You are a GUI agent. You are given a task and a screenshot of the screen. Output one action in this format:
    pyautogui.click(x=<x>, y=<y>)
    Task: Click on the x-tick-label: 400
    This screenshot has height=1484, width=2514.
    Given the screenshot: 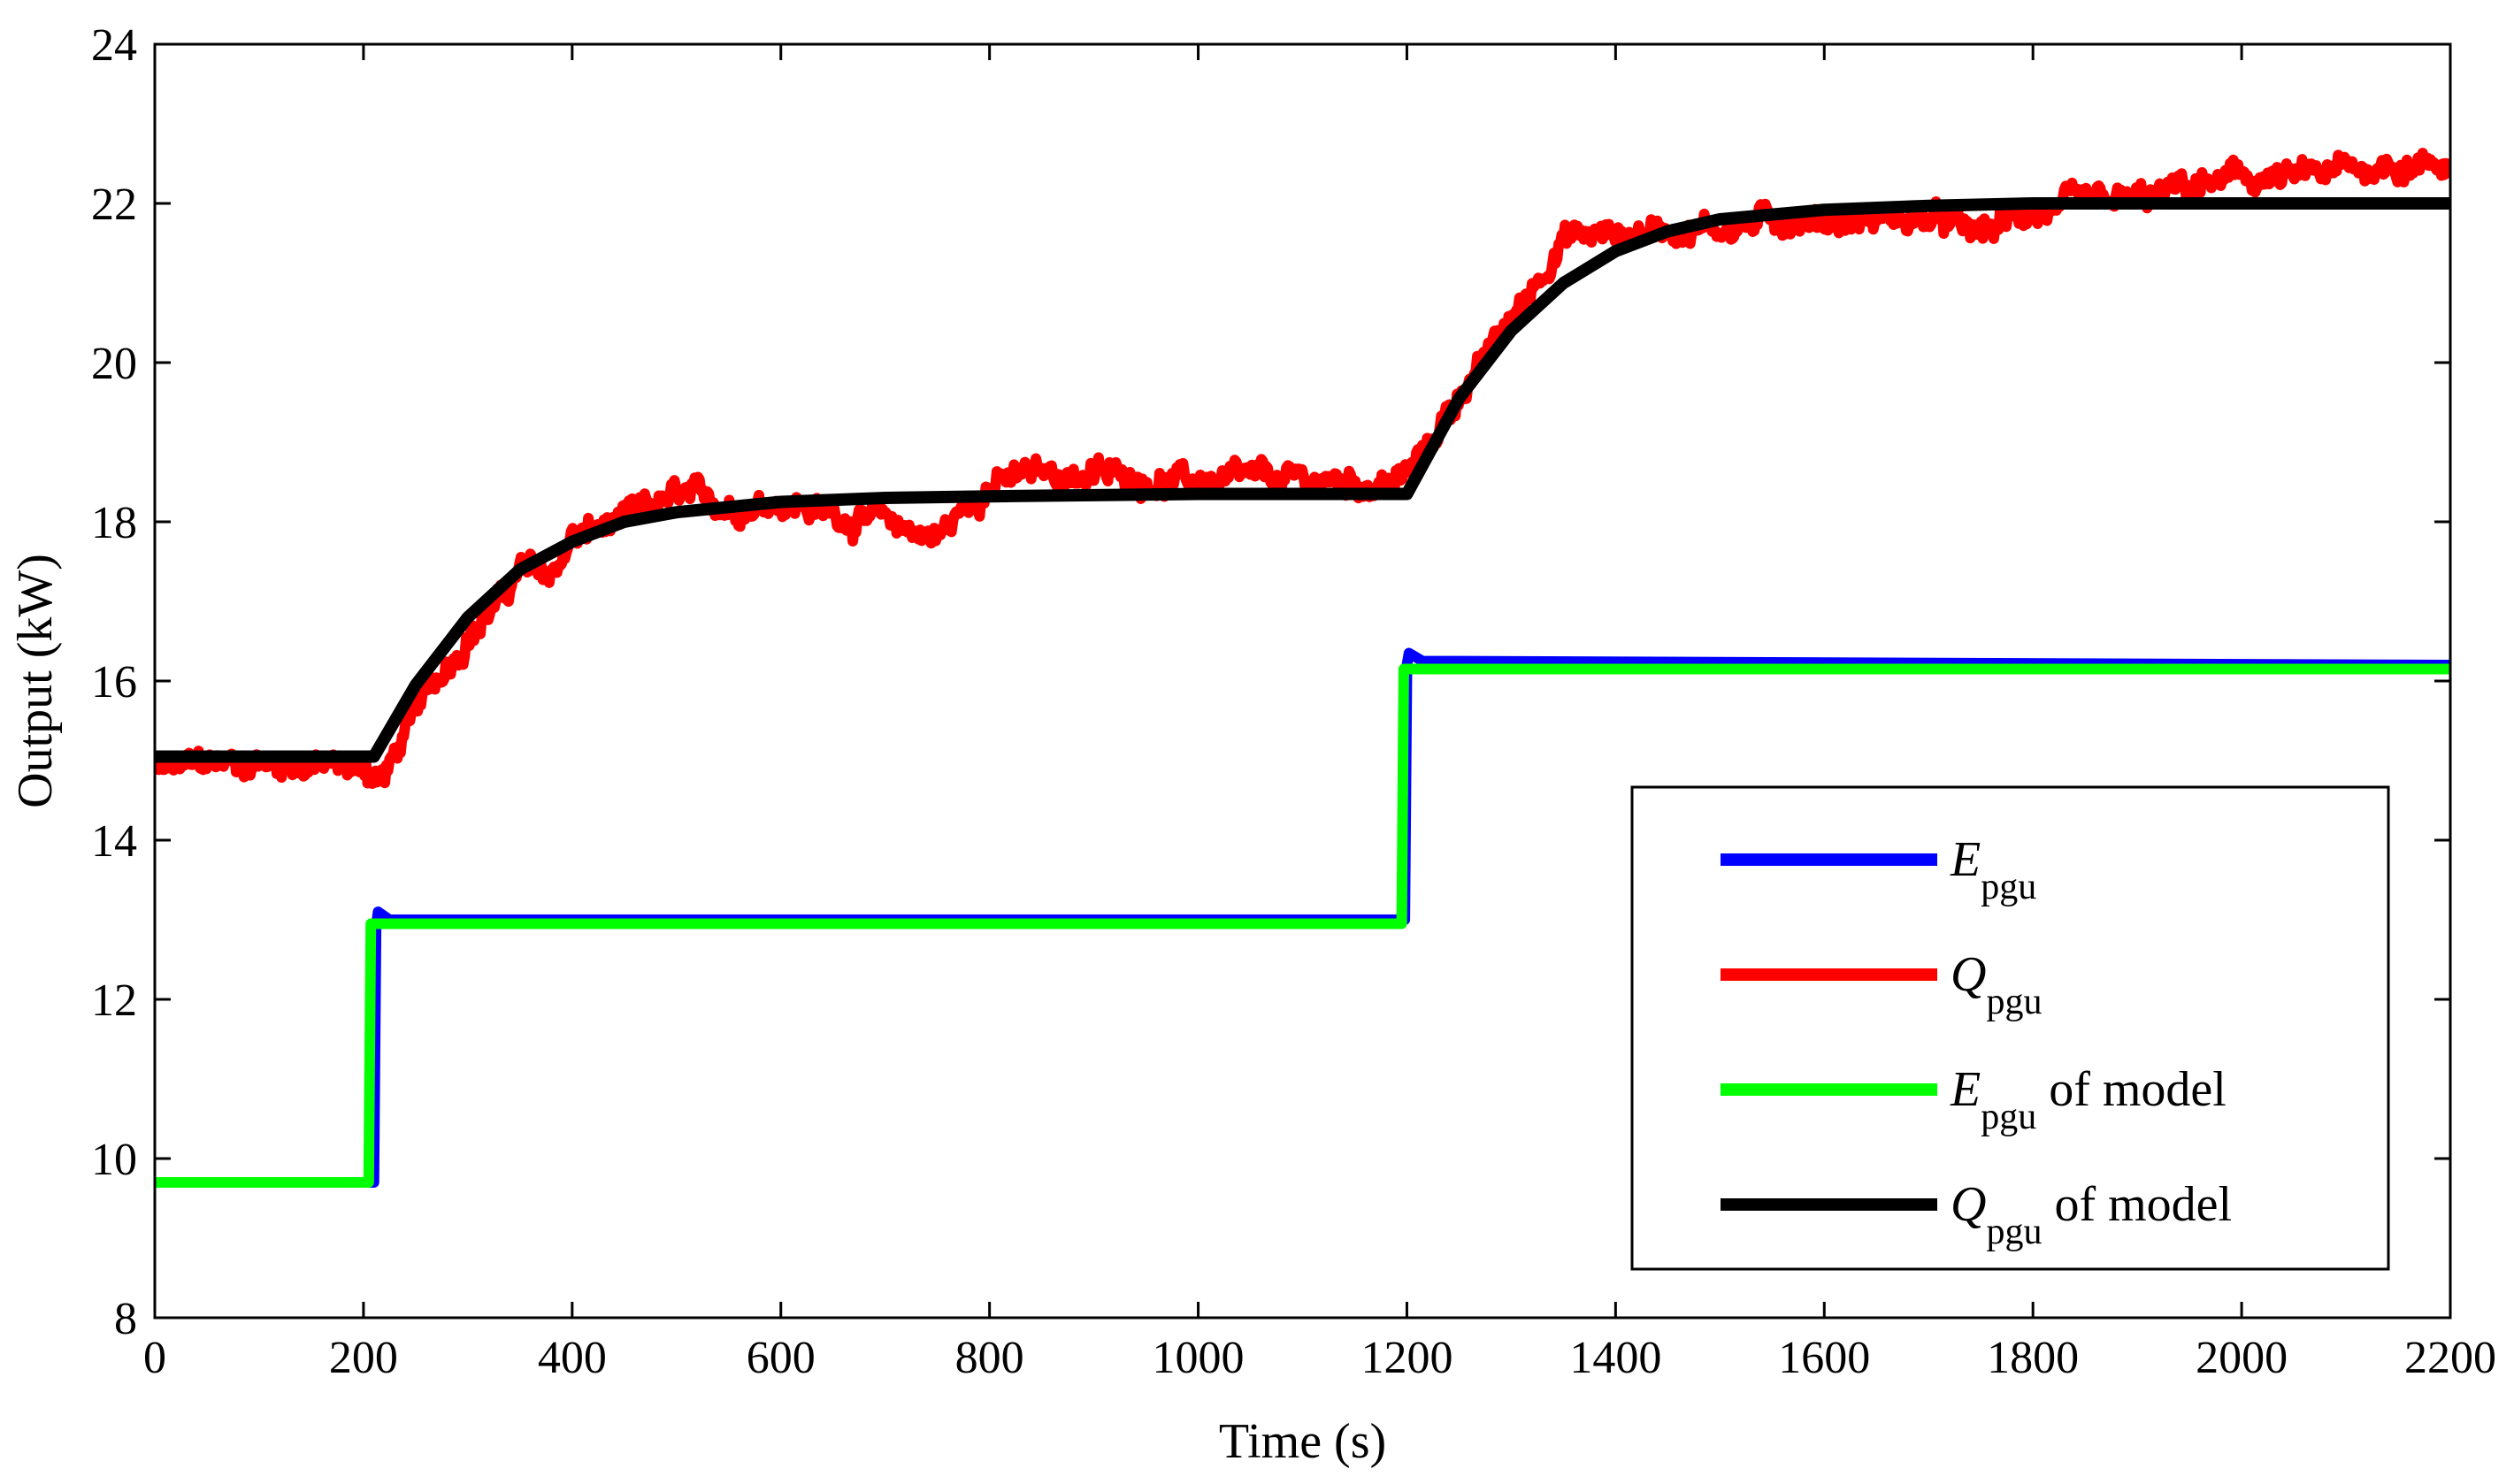 What is the action you would take?
    pyautogui.click(x=572, y=1358)
    